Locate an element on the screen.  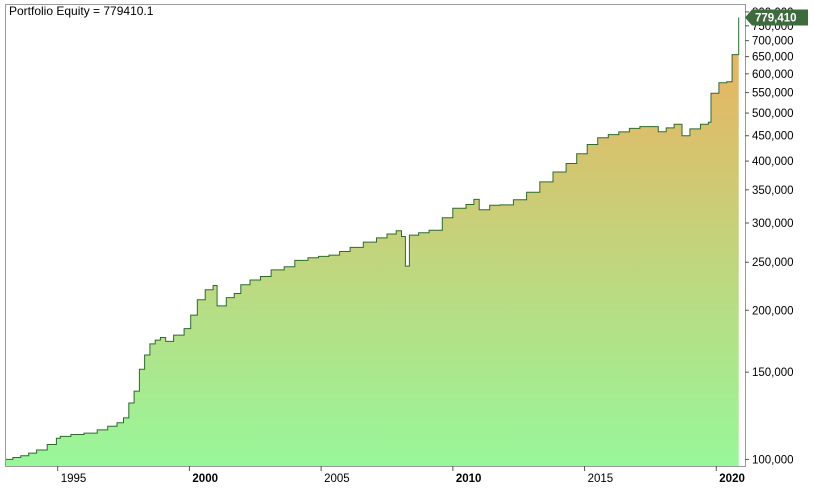
y-tick-label: 350,000 is located at coordinates (773, 191).